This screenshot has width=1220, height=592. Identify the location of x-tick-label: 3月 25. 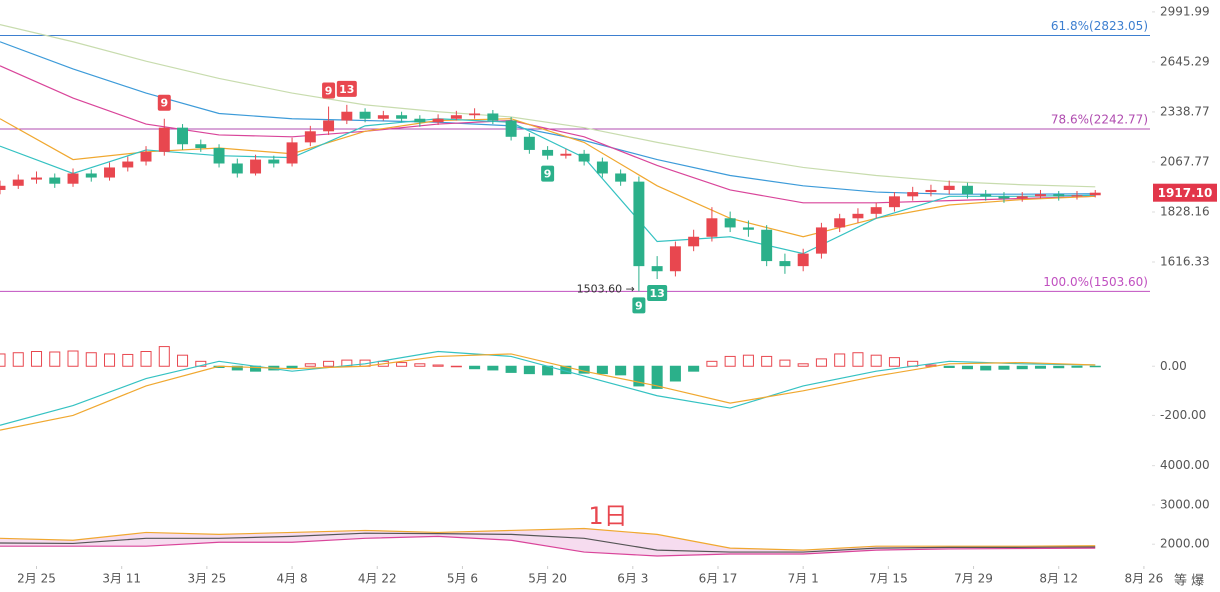
(207, 579).